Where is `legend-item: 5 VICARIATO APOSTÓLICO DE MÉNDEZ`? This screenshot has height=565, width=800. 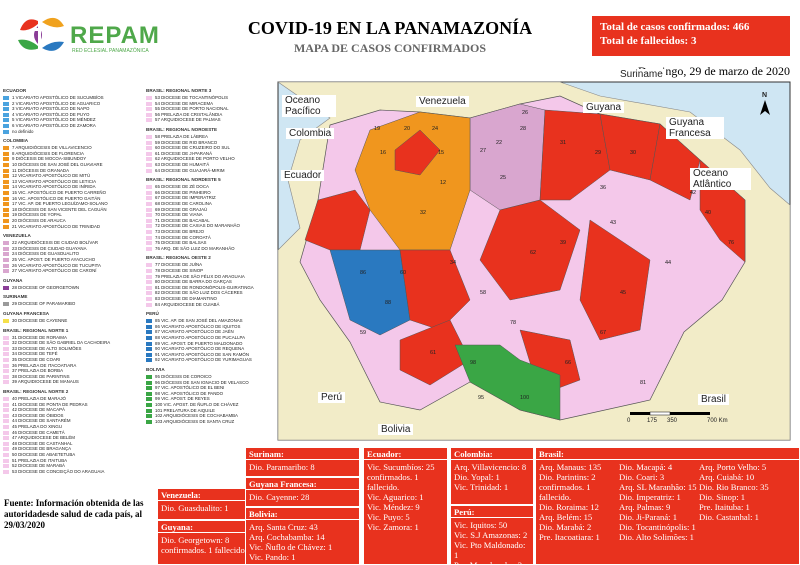
legend-item: 5 VICARIATO APOSTÓLICO DE MÉNDEZ is located at coordinates (54, 120).